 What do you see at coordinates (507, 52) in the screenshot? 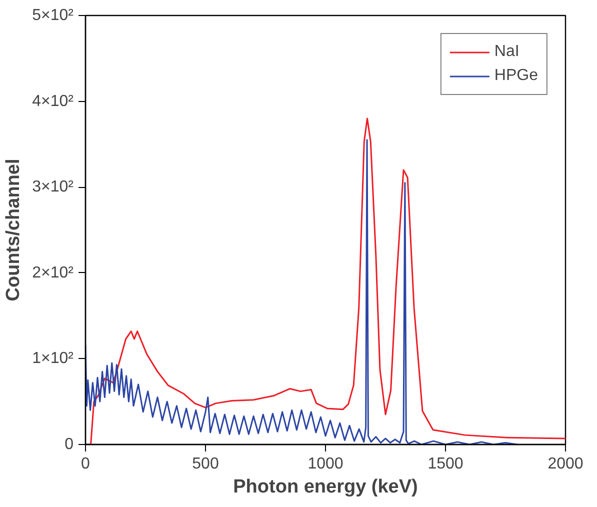
I see `legend-label: NaI` at bounding box center [507, 52].